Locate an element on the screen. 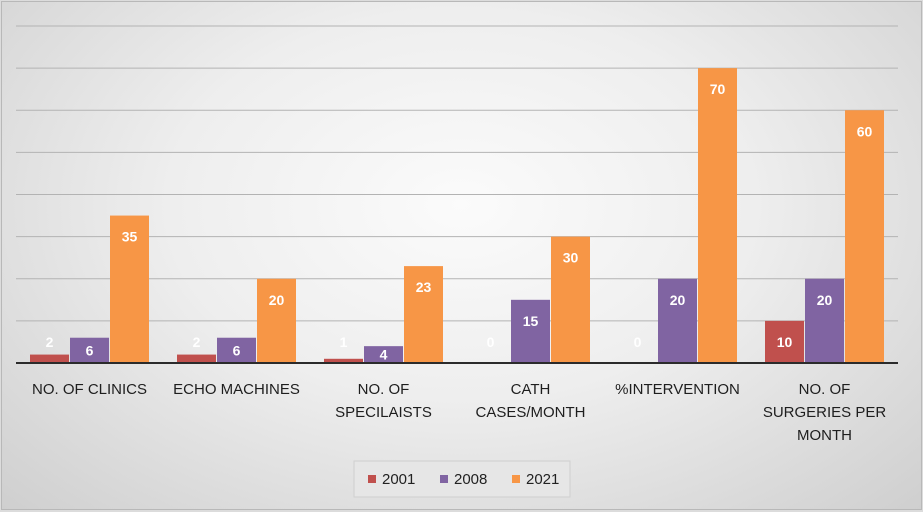 This screenshot has width=923, height=512. legend-label: 2008 is located at coordinates (470, 479).